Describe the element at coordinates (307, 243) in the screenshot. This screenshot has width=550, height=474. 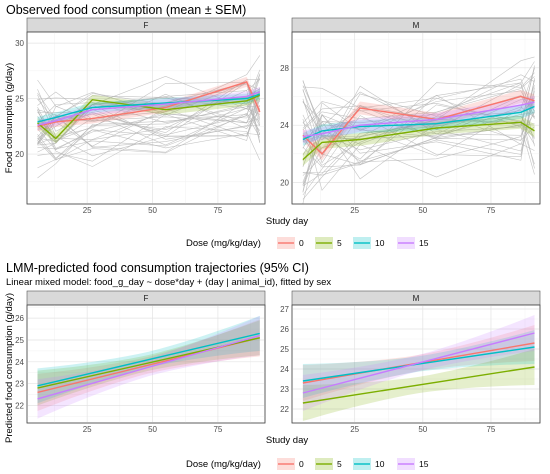
I see `observed-legend: Dose (mg/kg/day) 0 5 10 15` at that location.